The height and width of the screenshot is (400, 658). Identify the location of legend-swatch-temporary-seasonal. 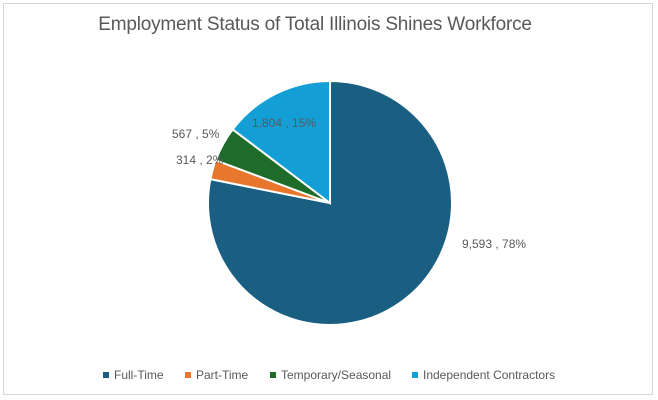
(273, 375).